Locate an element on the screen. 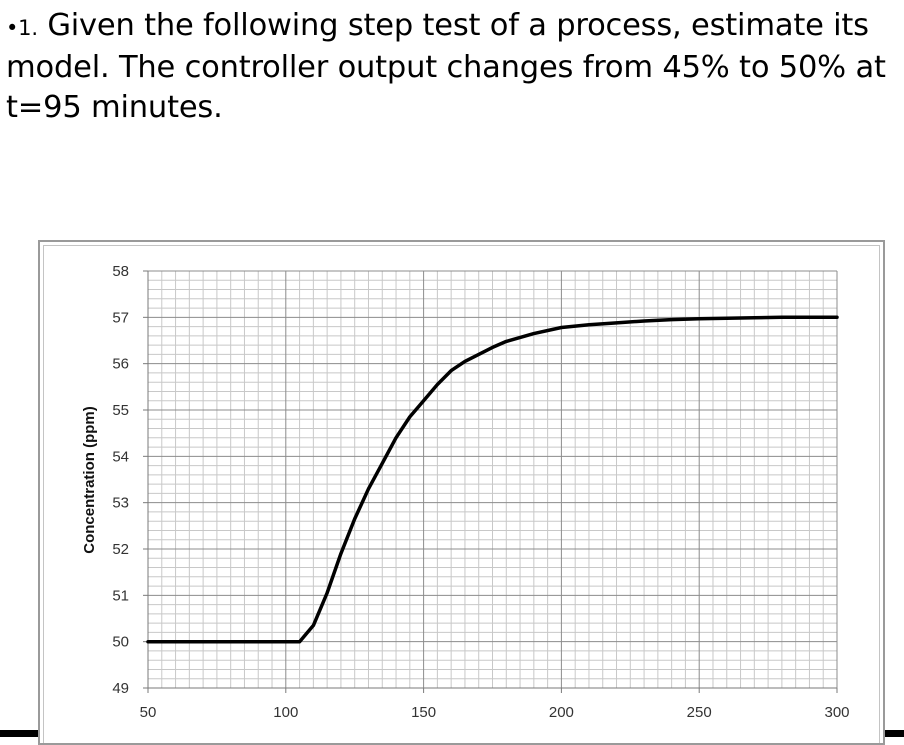  right-edge-bar is located at coordinates (894, 733).